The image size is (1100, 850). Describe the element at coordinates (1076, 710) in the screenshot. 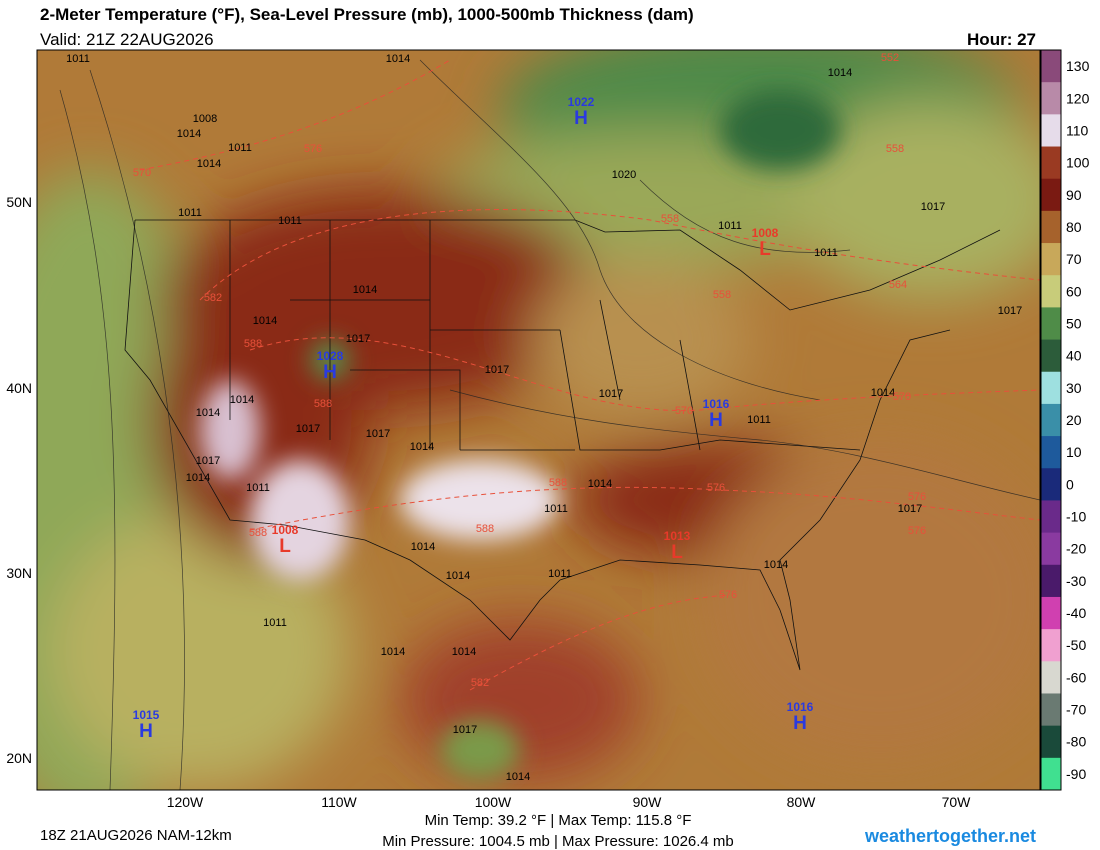

I see `colorbar-tick-label: -70` at that location.